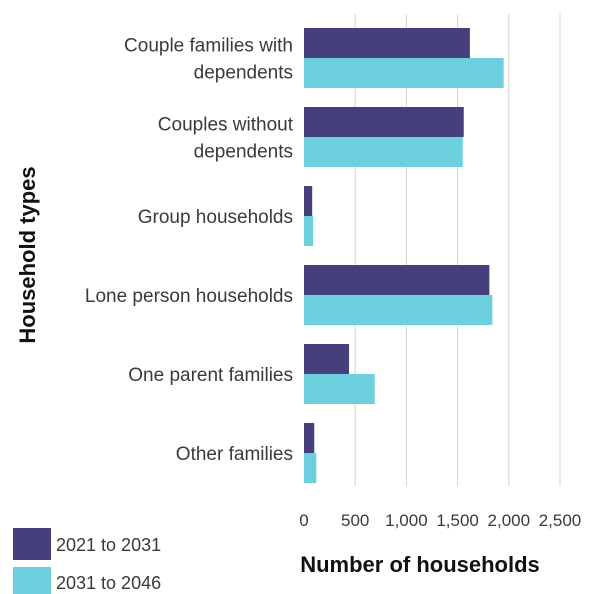 The image size is (592, 594). I want to click on x-tick-label: 500, so click(355, 520).